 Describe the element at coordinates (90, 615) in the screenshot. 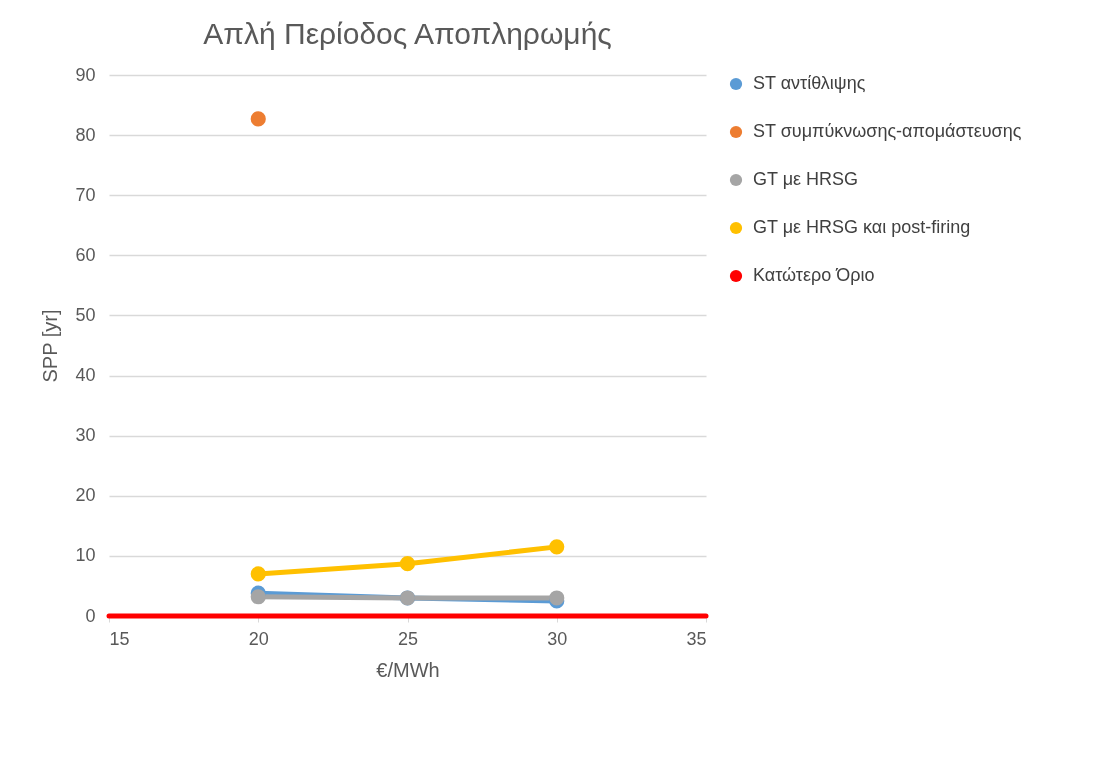

I see `y-tick-label: 0` at that location.